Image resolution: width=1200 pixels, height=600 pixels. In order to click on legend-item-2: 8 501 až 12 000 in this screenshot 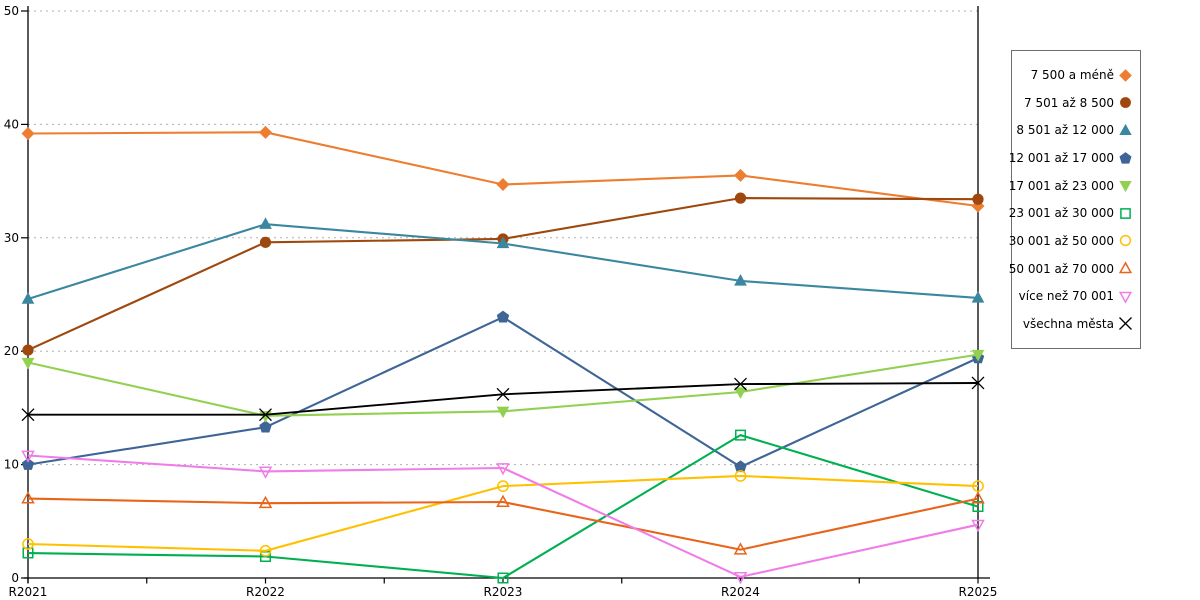, I will do `click(1074, 130)`.